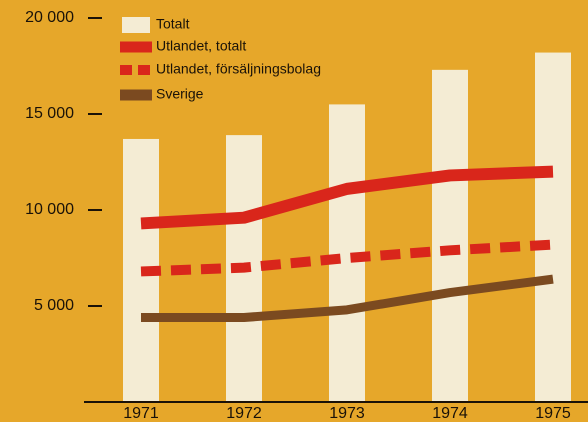 The image size is (588, 422). What do you see at coordinates (238, 69) in the screenshot?
I see `legend-label: Utlandet, försäljningsbolag` at bounding box center [238, 69].